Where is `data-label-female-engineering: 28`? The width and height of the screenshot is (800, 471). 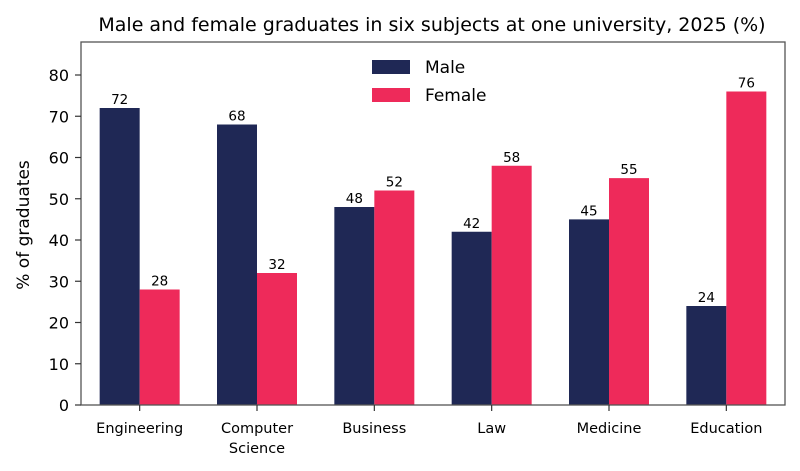
data-label-female-engineering: 28 is located at coordinates (159, 282).